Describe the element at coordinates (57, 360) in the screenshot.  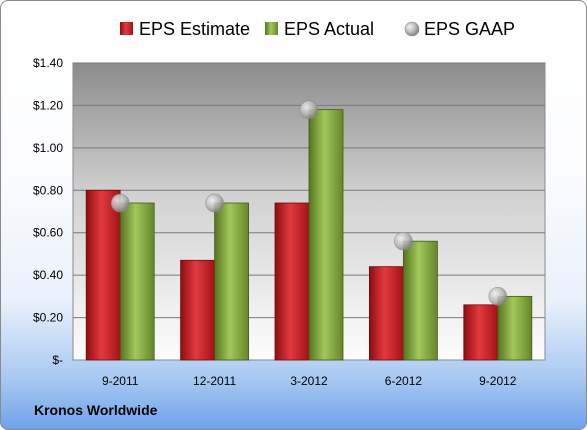
I see `y-tick-label: $-` at that location.